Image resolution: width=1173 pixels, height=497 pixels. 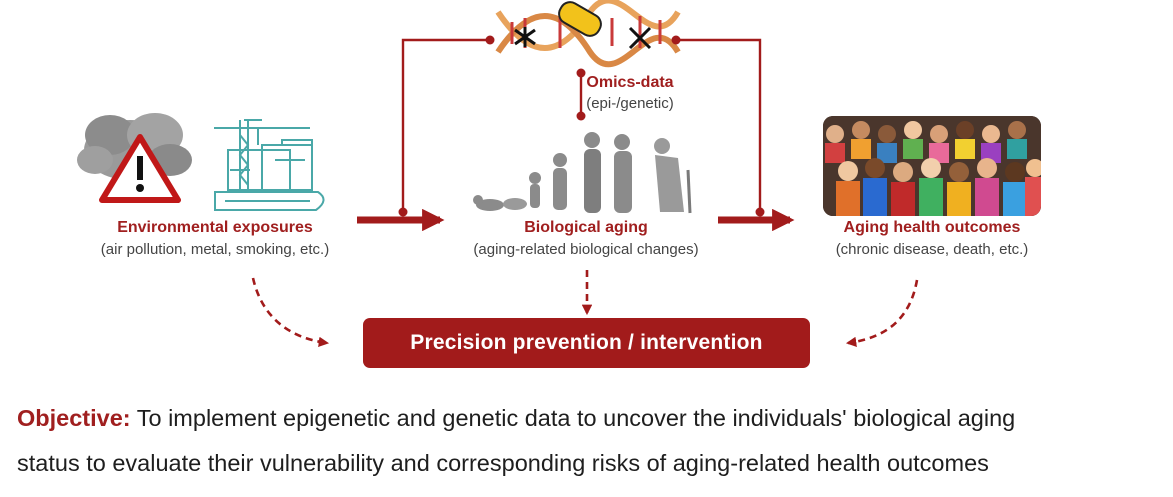 I want to click on objective-keyword: Objective:, so click(x=74, y=418).